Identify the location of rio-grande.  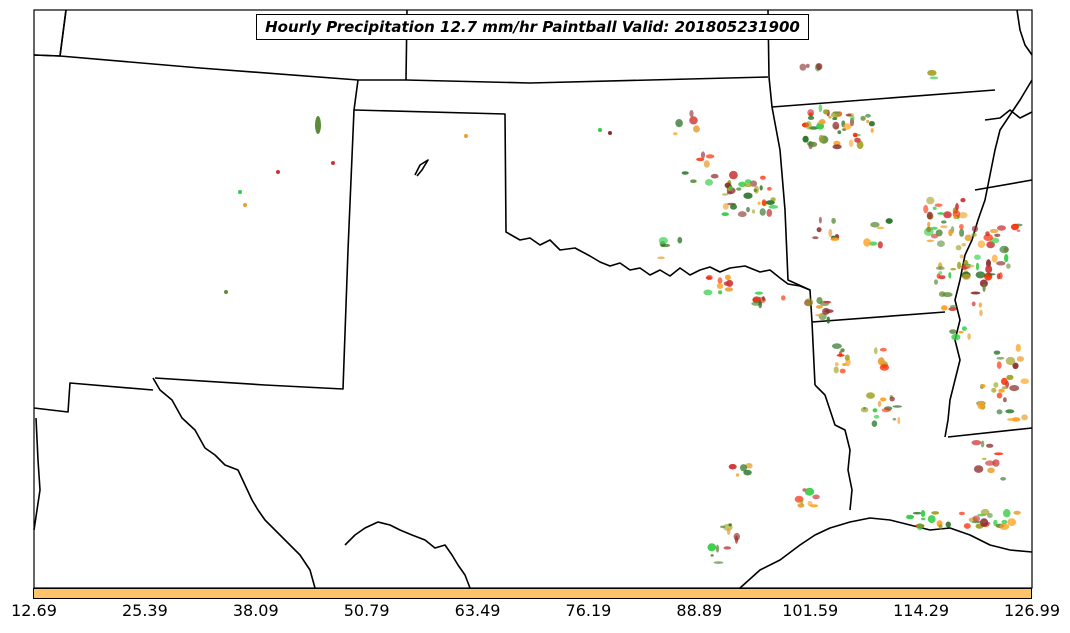
(234, 483).